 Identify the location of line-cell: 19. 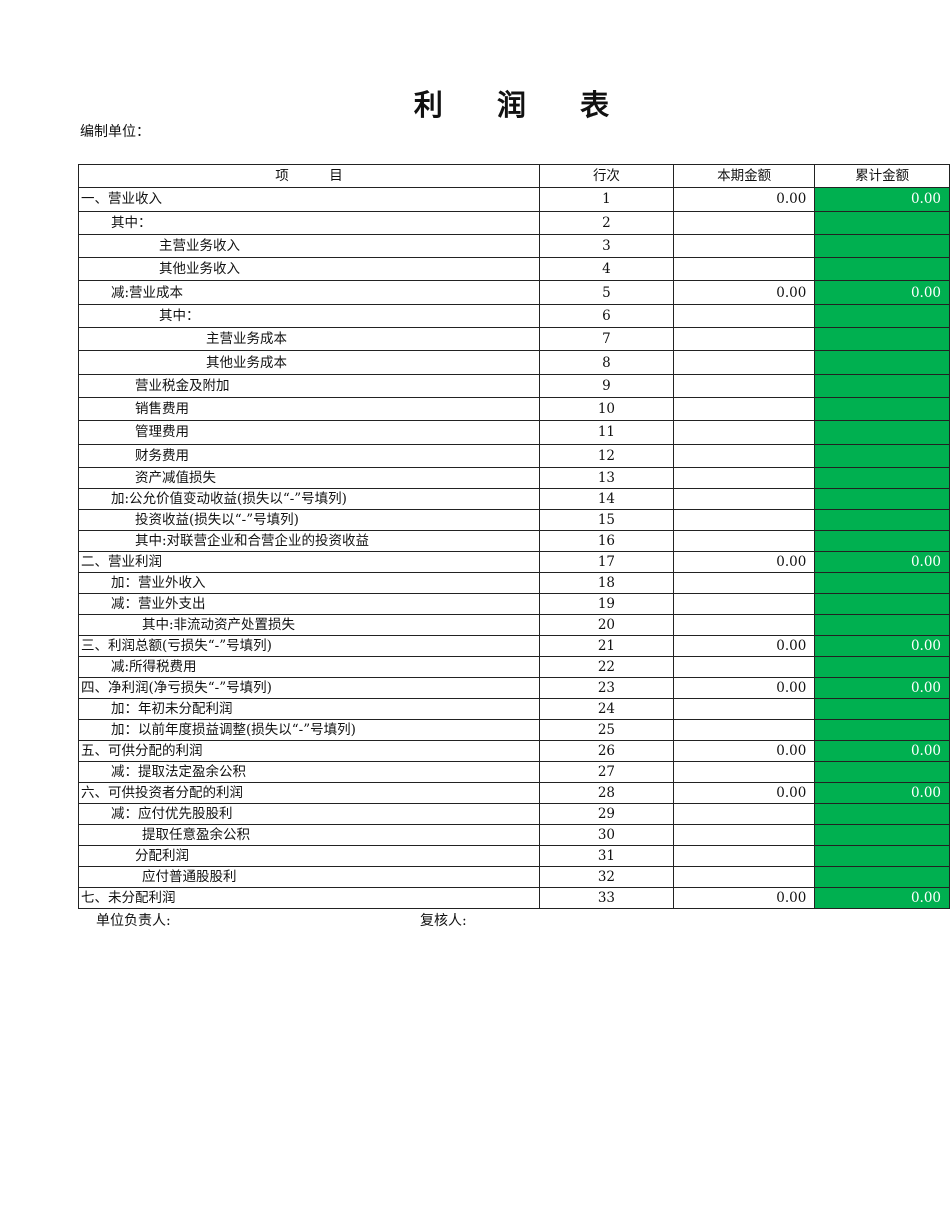
(606, 603).